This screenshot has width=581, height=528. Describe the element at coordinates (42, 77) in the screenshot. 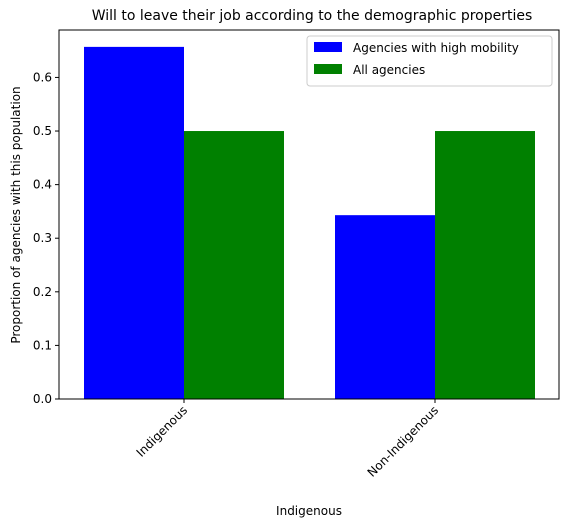

I see `y-tick-label: 0.6` at that location.